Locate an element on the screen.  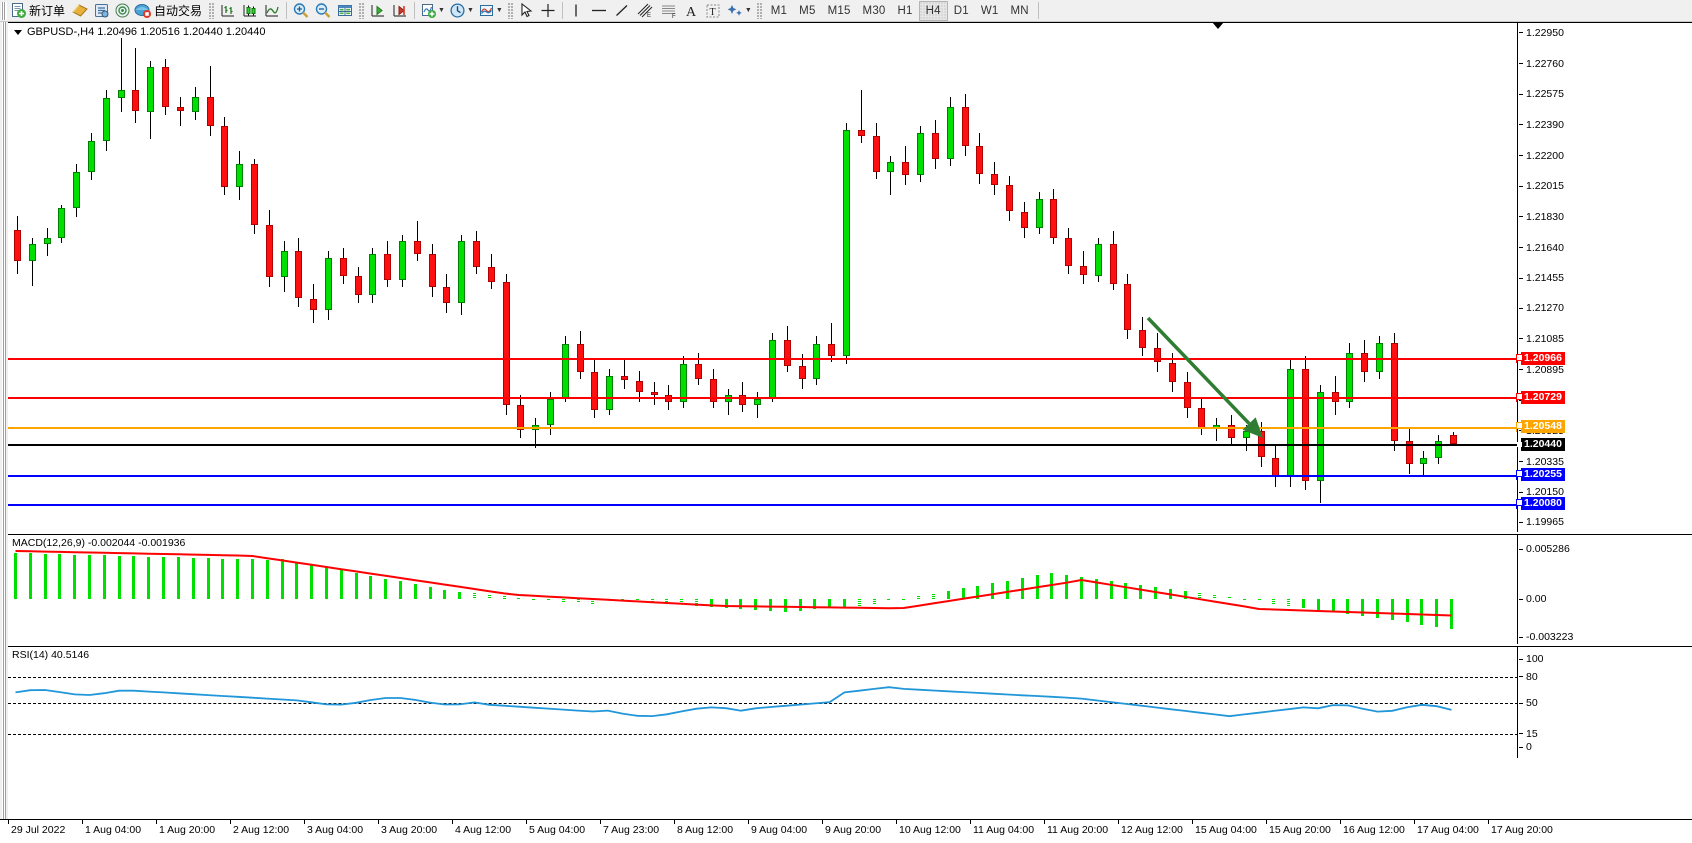
period-icon: ▼ is located at coordinates (461, 11).